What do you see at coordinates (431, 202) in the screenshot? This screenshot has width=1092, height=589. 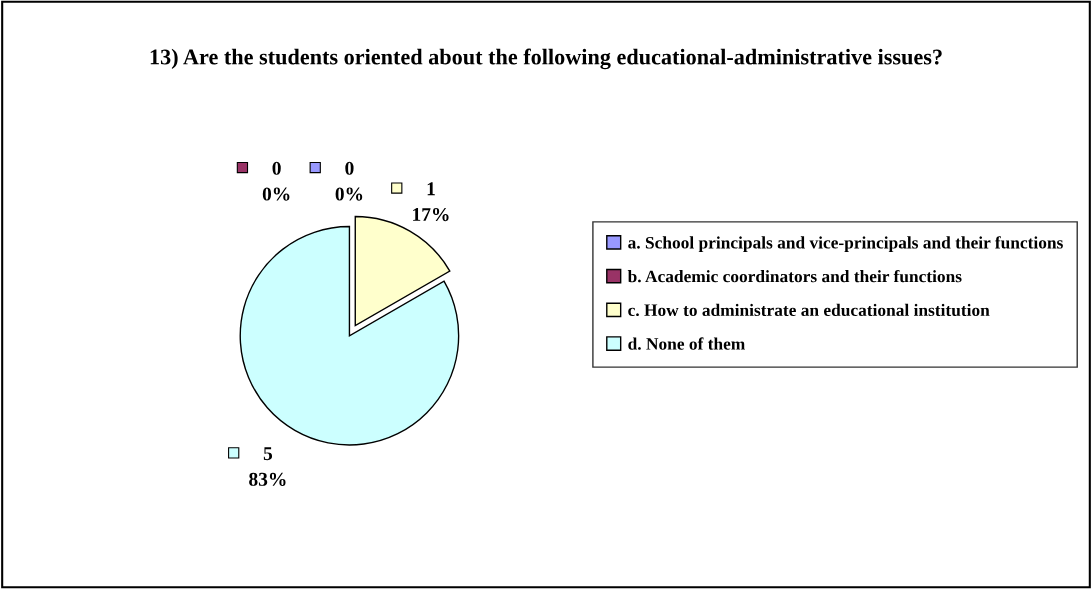 I see `data-label: 1 17%` at bounding box center [431, 202].